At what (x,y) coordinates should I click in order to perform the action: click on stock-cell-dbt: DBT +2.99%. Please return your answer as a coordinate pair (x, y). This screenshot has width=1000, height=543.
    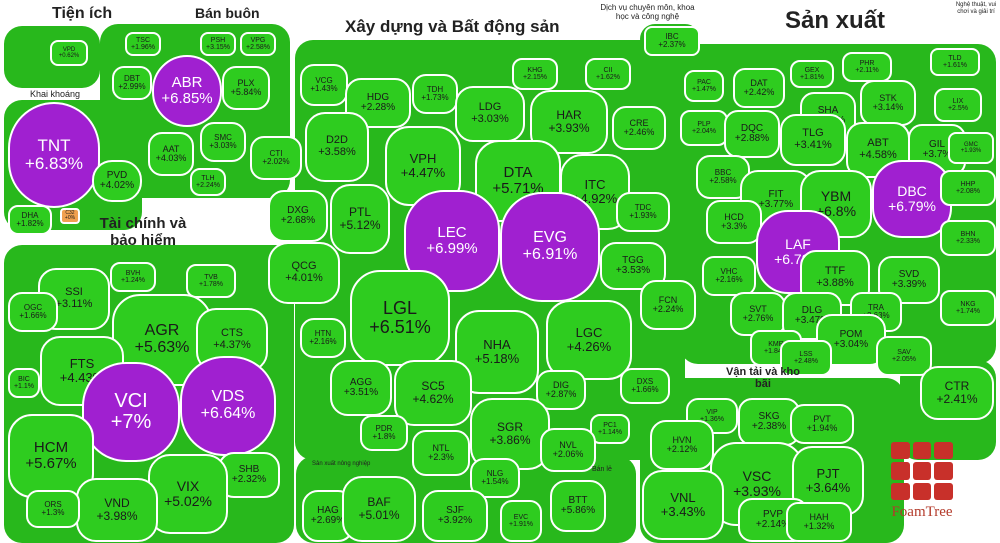
    Looking at the image, I should click on (132, 83).